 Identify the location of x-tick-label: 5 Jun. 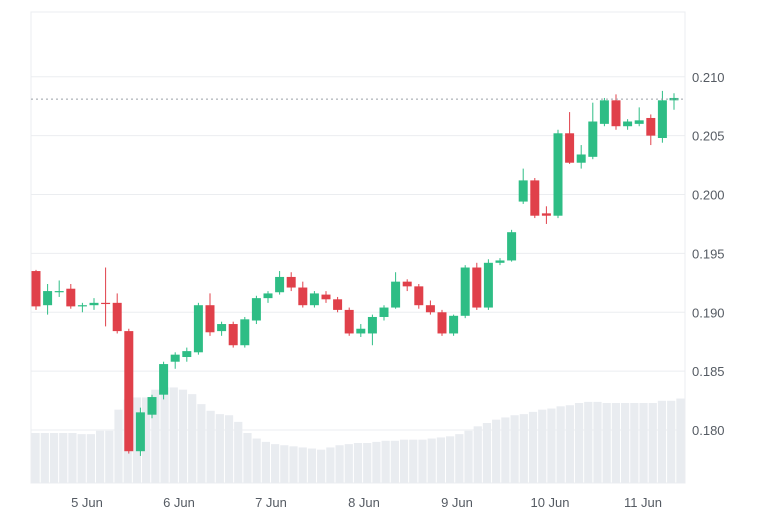
(87, 502).